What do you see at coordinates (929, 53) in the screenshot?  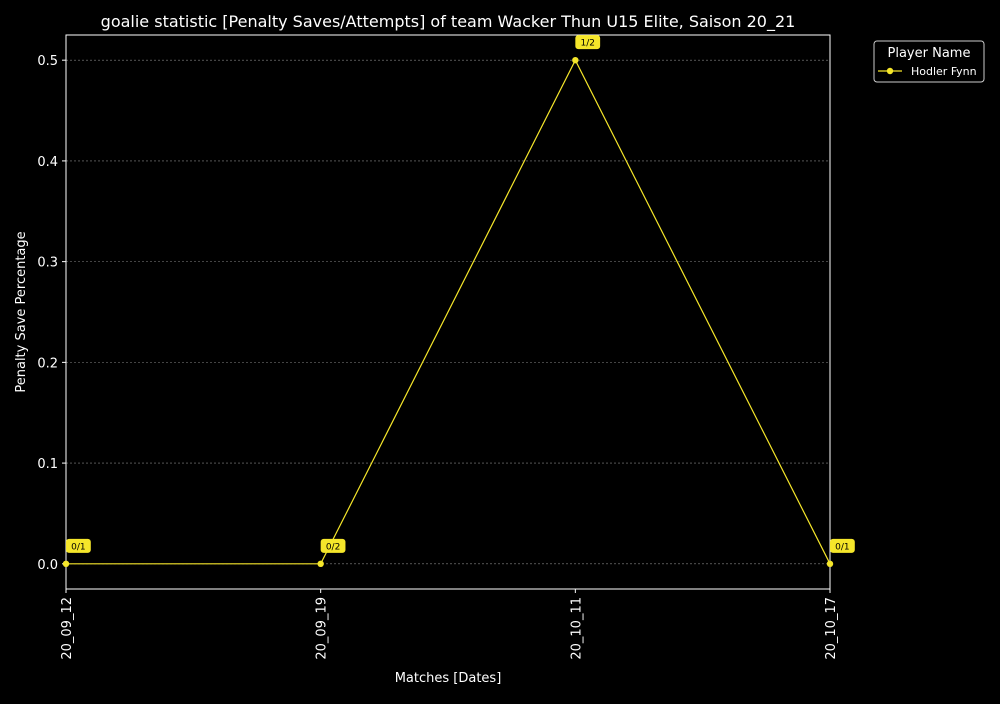 I see `legend-title: Player Name` at bounding box center [929, 53].